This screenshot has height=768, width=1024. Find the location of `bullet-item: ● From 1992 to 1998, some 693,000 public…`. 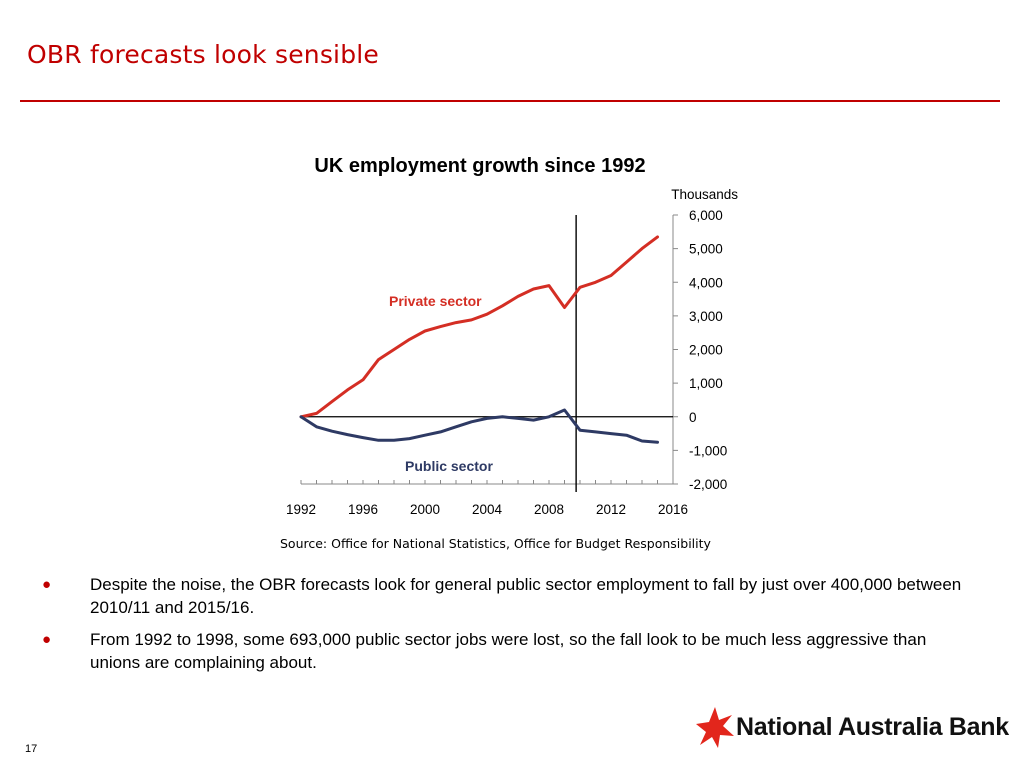

bullet-item: ● From 1992 to 1998, some 693,000 public… is located at coordinates (505, 651).